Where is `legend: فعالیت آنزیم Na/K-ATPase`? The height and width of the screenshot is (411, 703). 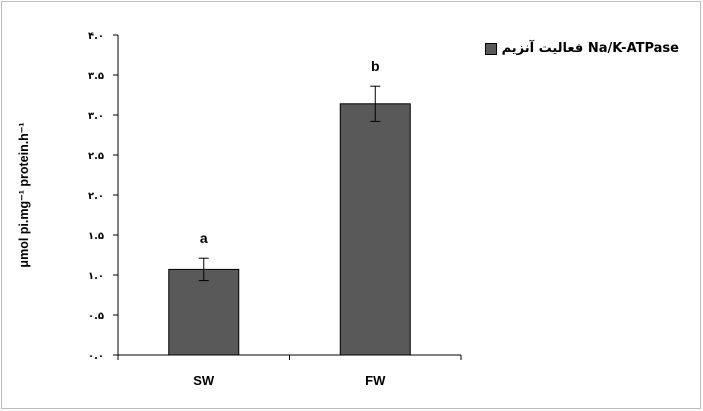 legend: فعالیت آنزیم Na/K-ATPase is located at coordinates (581, 48).